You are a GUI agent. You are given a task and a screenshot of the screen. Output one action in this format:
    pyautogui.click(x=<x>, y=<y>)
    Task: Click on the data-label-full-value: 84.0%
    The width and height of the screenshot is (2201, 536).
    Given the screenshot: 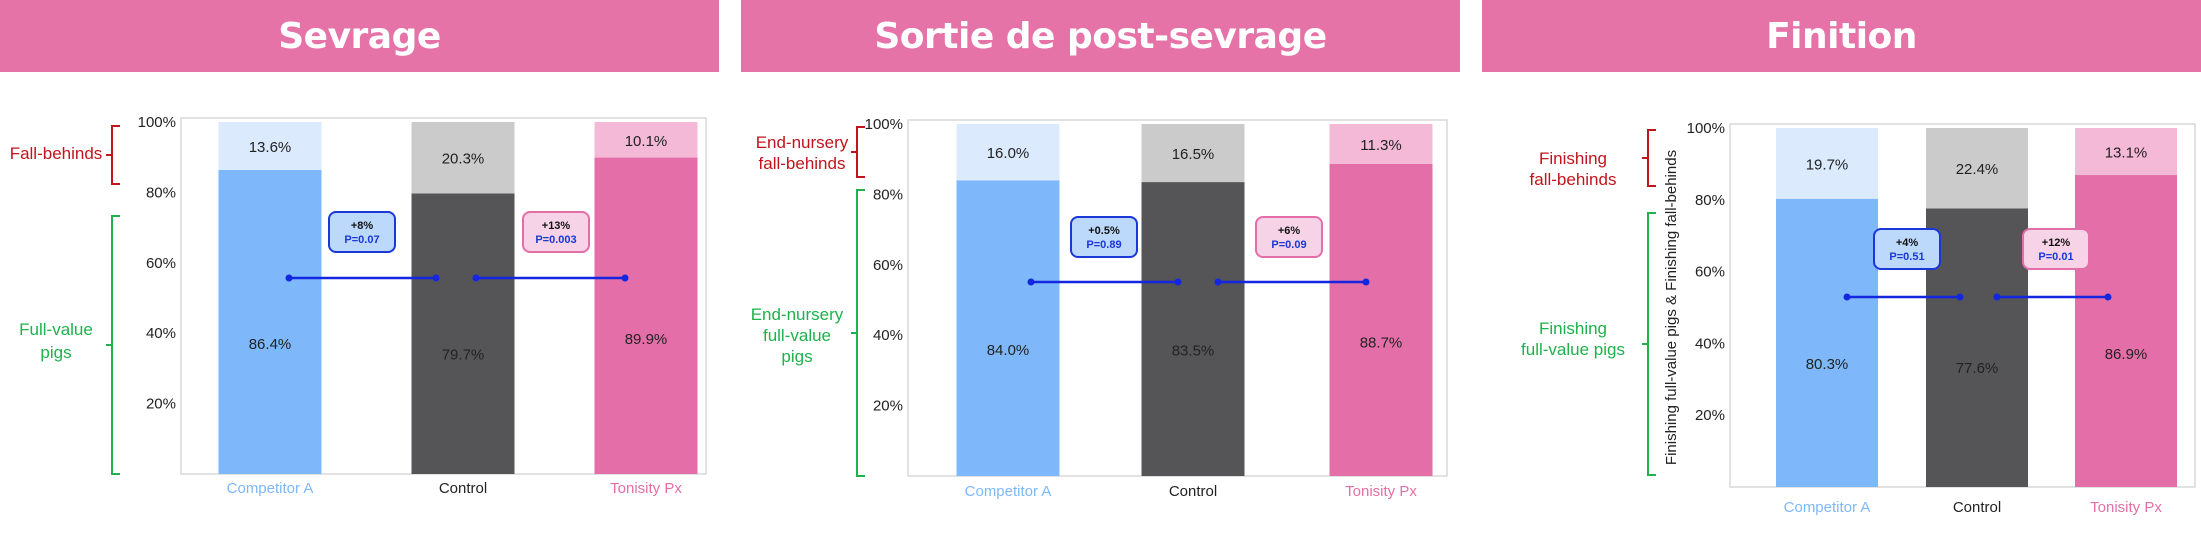 What is the action you would take?
    pyautogui.click(x=1008, y=350)
    